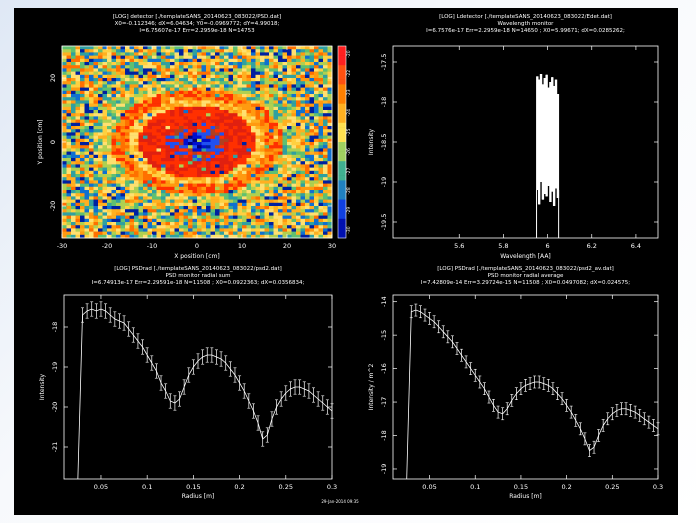 The image size is (696, 523). Describe the element at coordinates (384, 469) in the screenshot. I see `y-tick-label: -19` at that location.